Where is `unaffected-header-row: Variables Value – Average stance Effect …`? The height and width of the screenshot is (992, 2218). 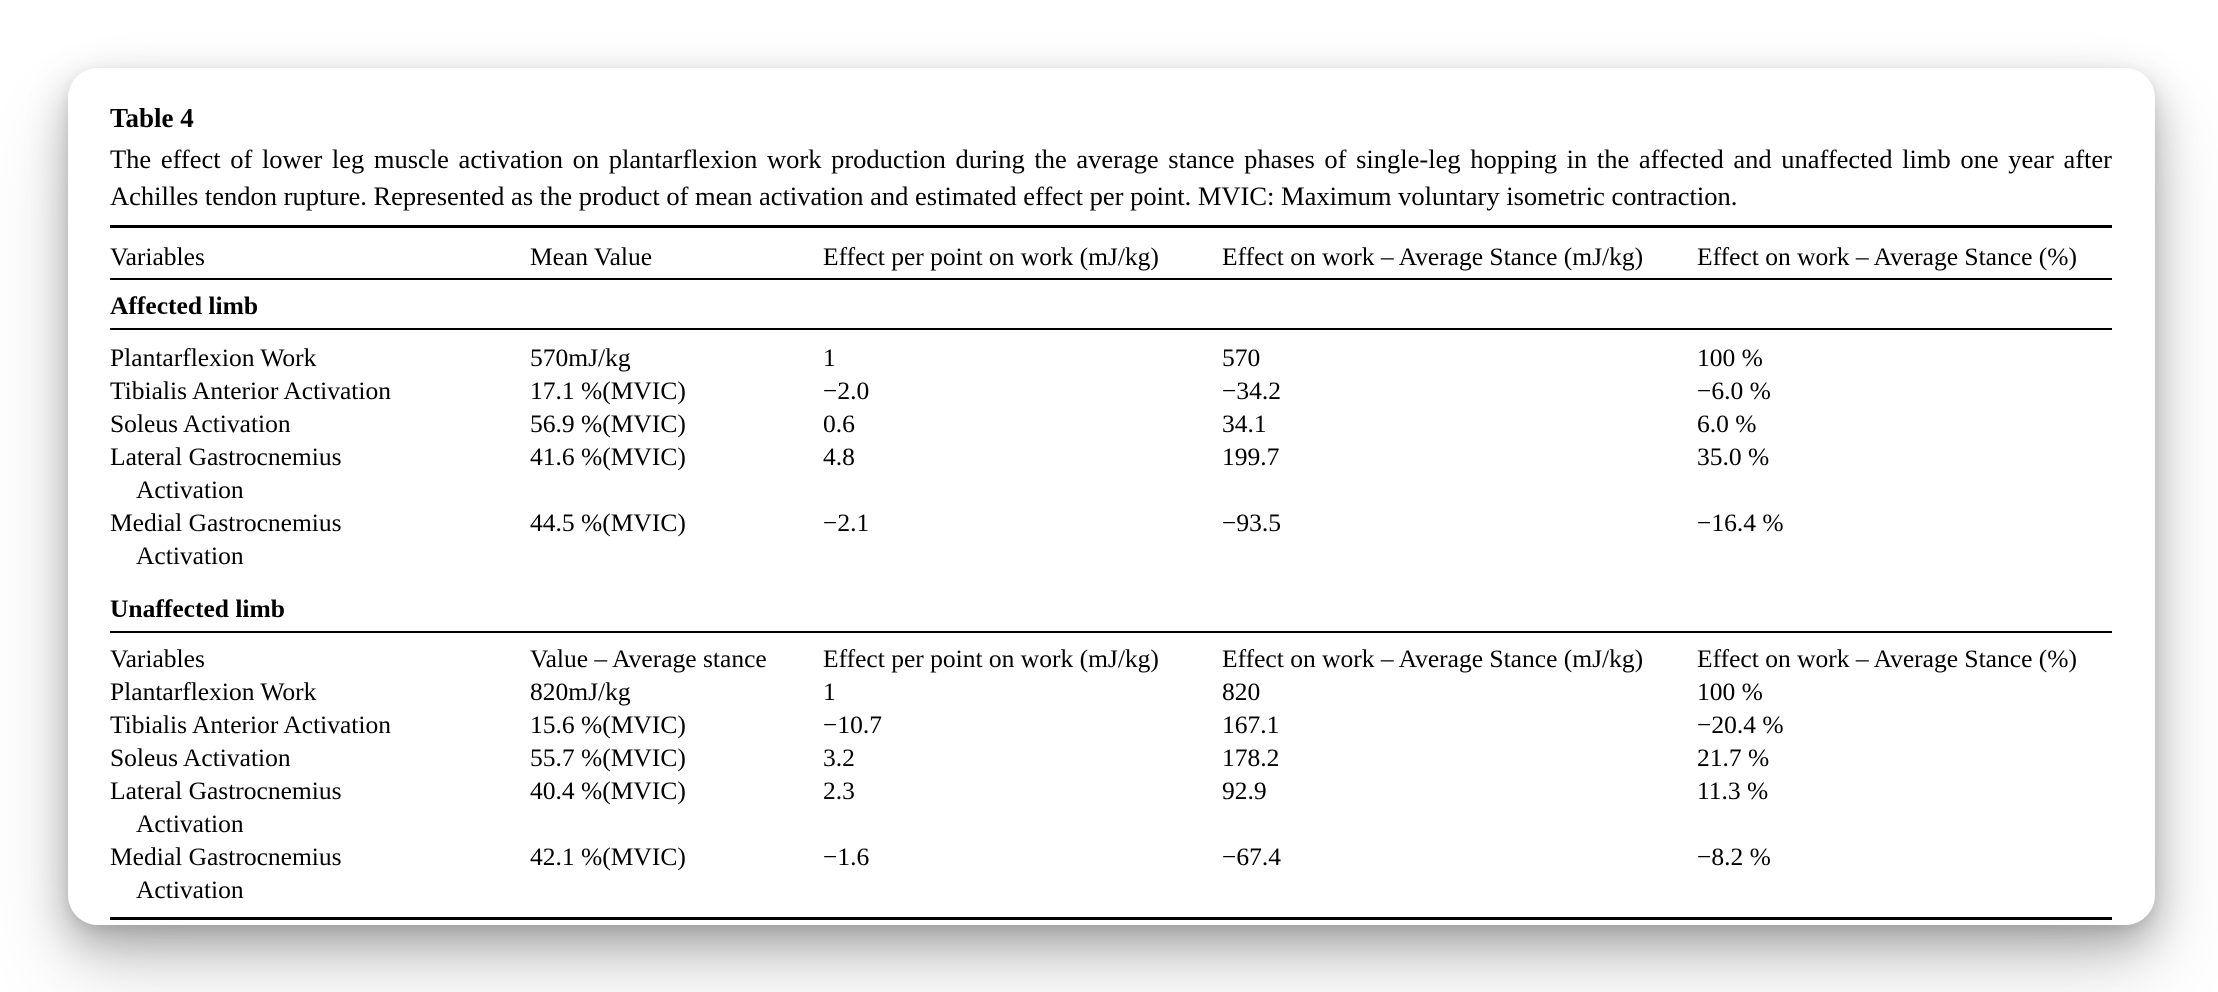
unaffected-header-row: Variables Value – Average stance Effect … is located at coordinates (1111, 653).